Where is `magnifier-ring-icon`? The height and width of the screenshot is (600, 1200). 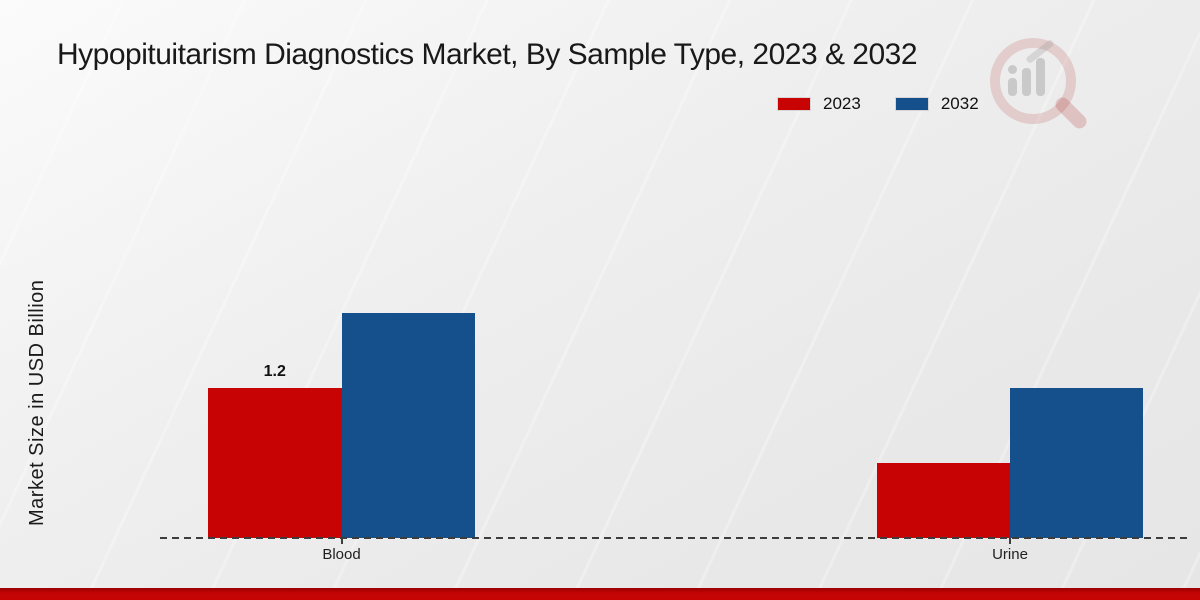
magnifier-ring-icon is located at coordinates (1033, 81).